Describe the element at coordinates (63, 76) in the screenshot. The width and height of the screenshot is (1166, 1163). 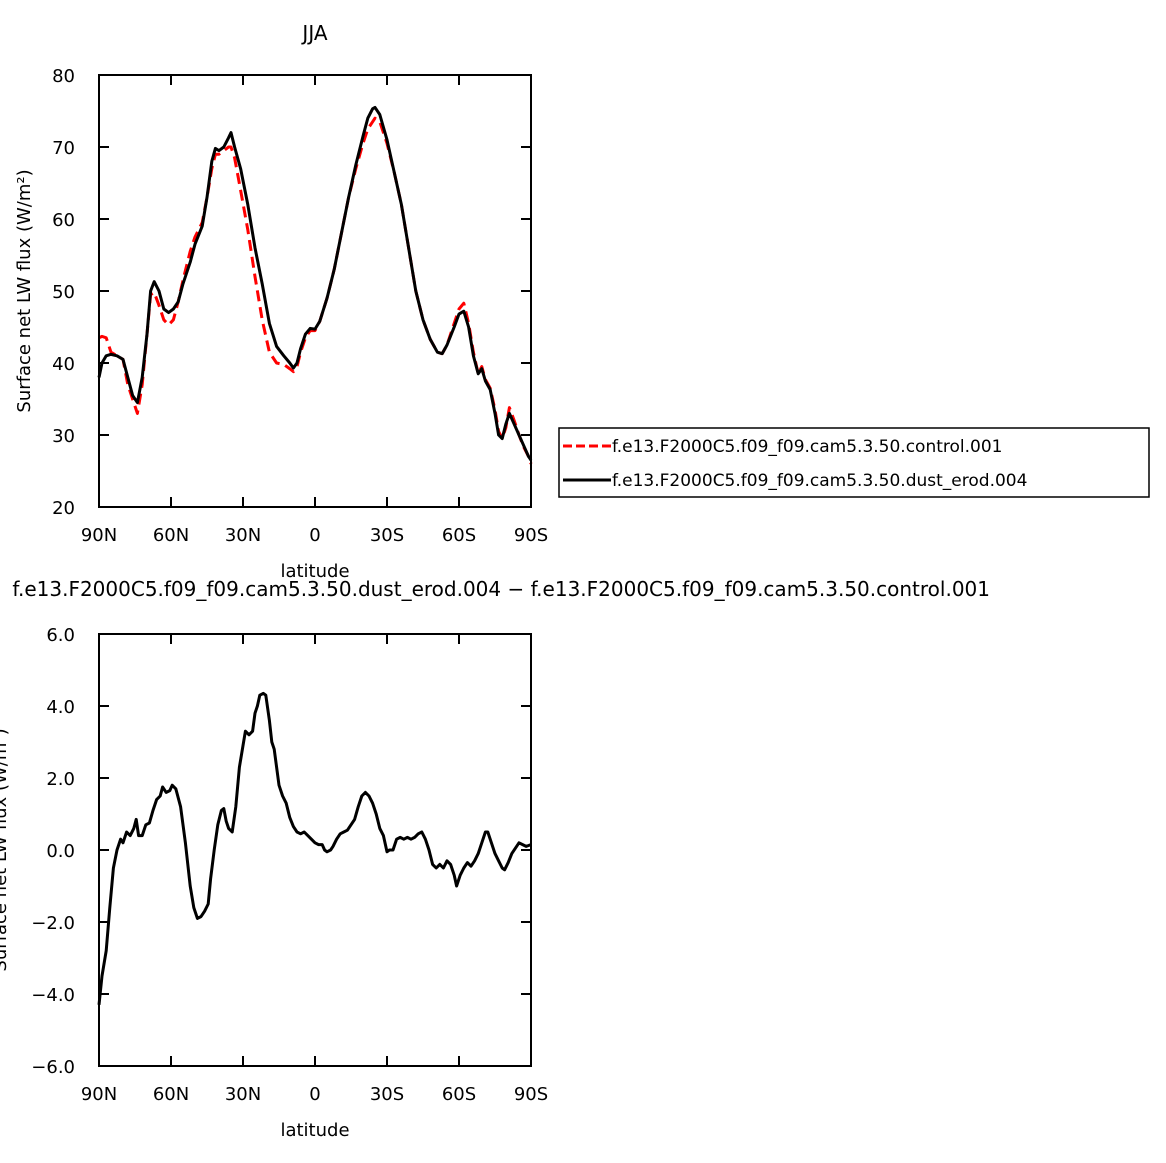
I see `y-tick-label: 80` at that location.